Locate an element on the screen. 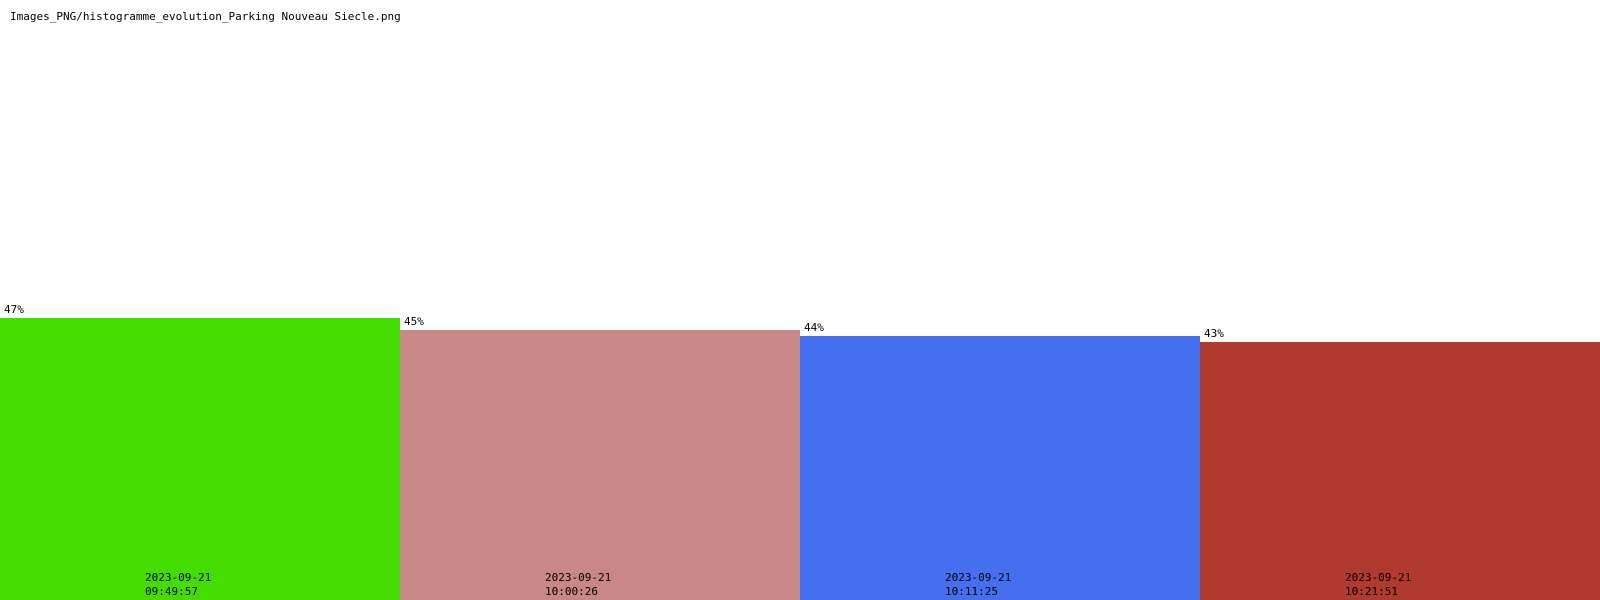 The image size is (1600, 600). x-tick-date-4: 2023-09-21 is located at coordinates (1378, 577).